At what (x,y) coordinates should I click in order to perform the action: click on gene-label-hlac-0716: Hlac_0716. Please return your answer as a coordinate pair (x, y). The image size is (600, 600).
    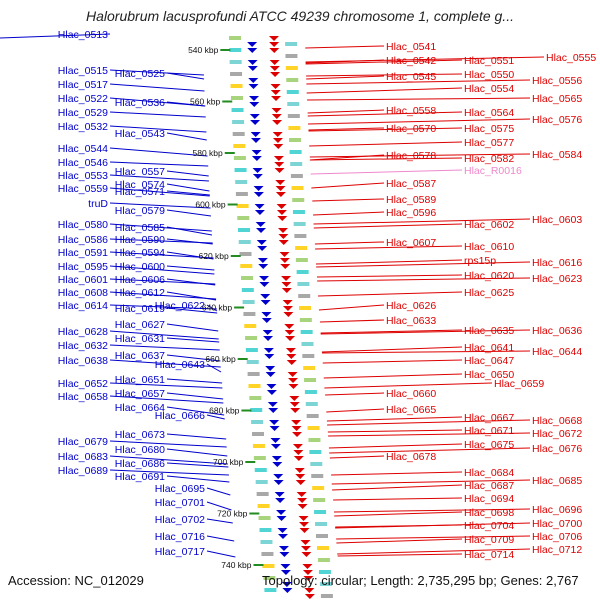
    Looking at the image, I should click on (180, 537).